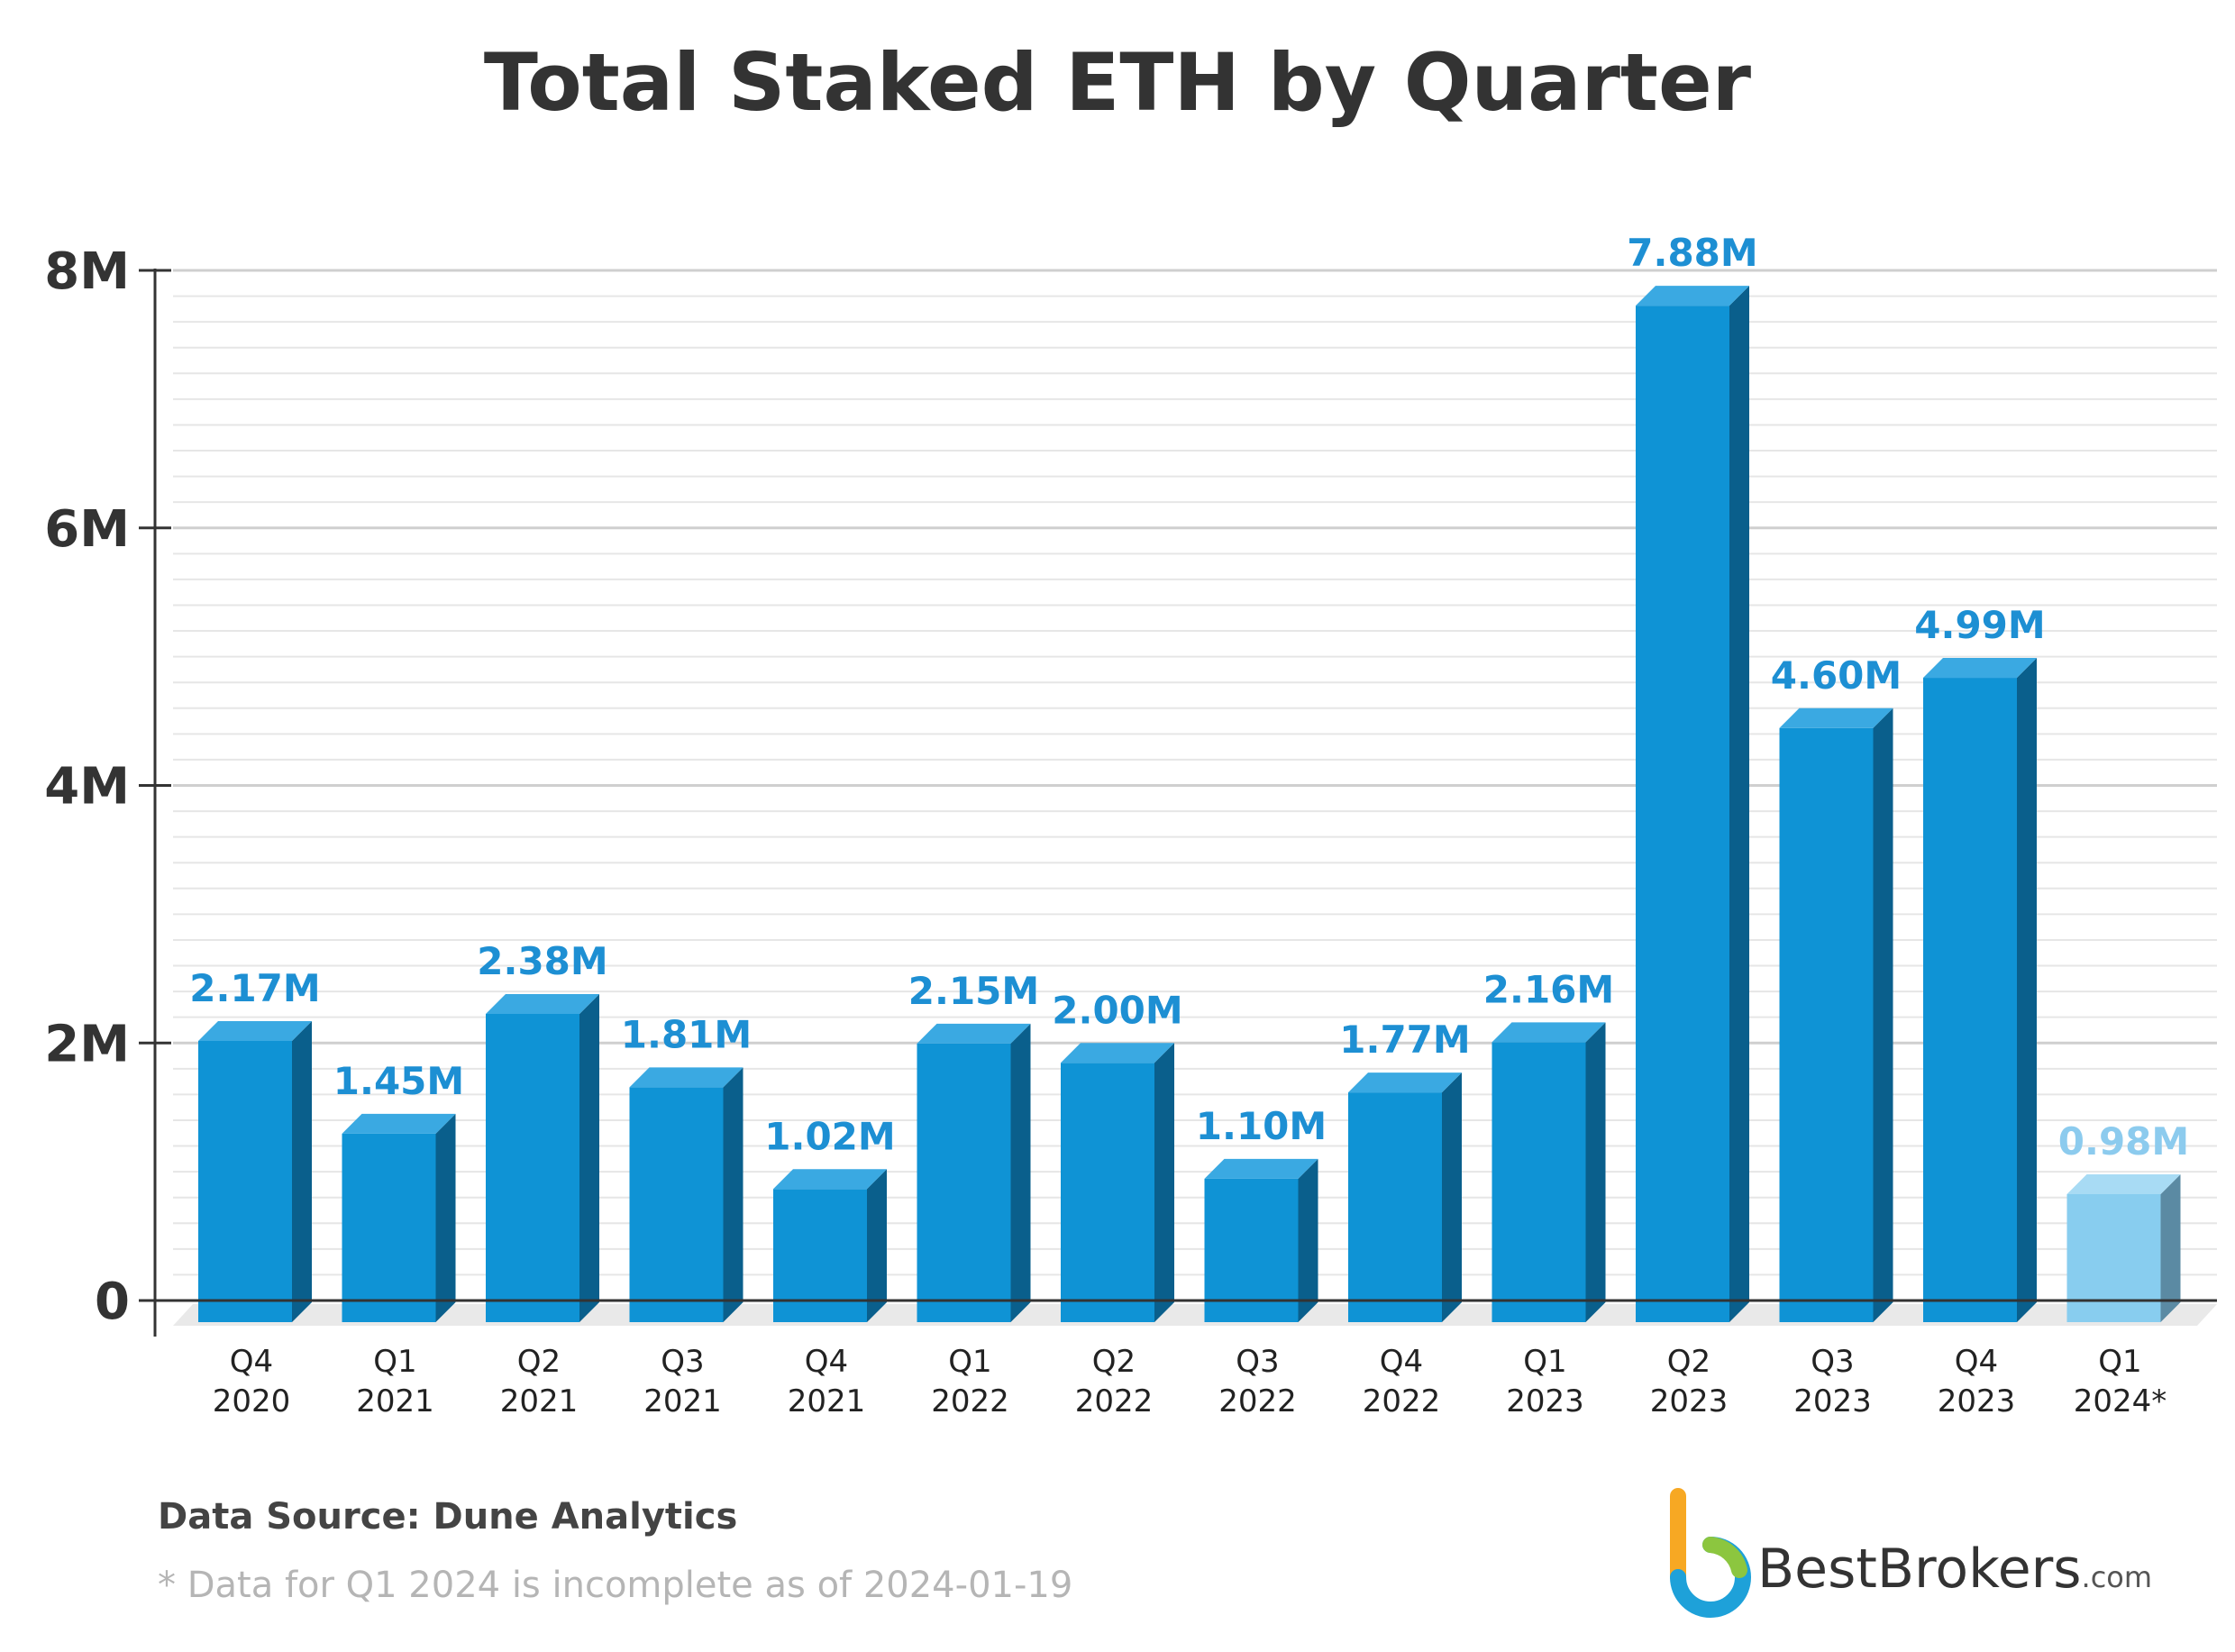 This screenshot has height=1652, width=2235. Describe the element at coordinates (974, 991) in the screenshot. I see `value-label: 2.15M` at that location.